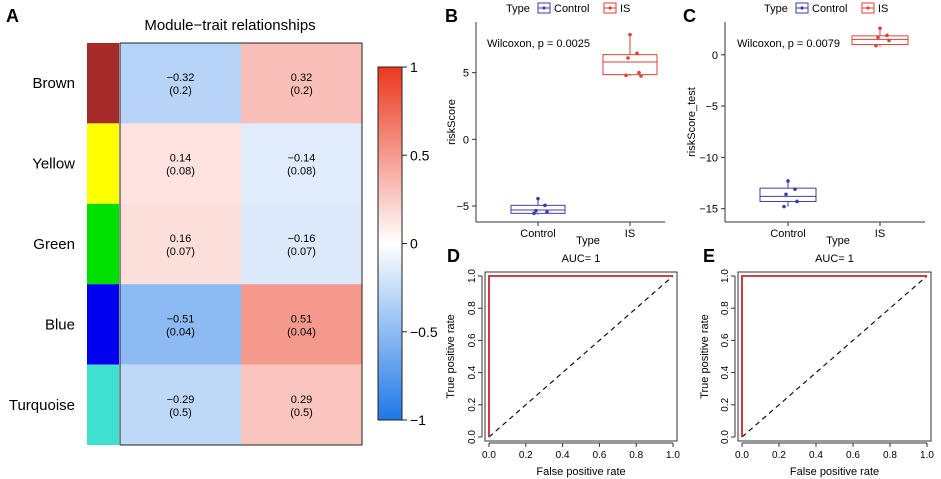  What do you see at coordinates (537, 234) in the screenshot?
I see `x-tick-label: Control` at bounding box center [537, 234].